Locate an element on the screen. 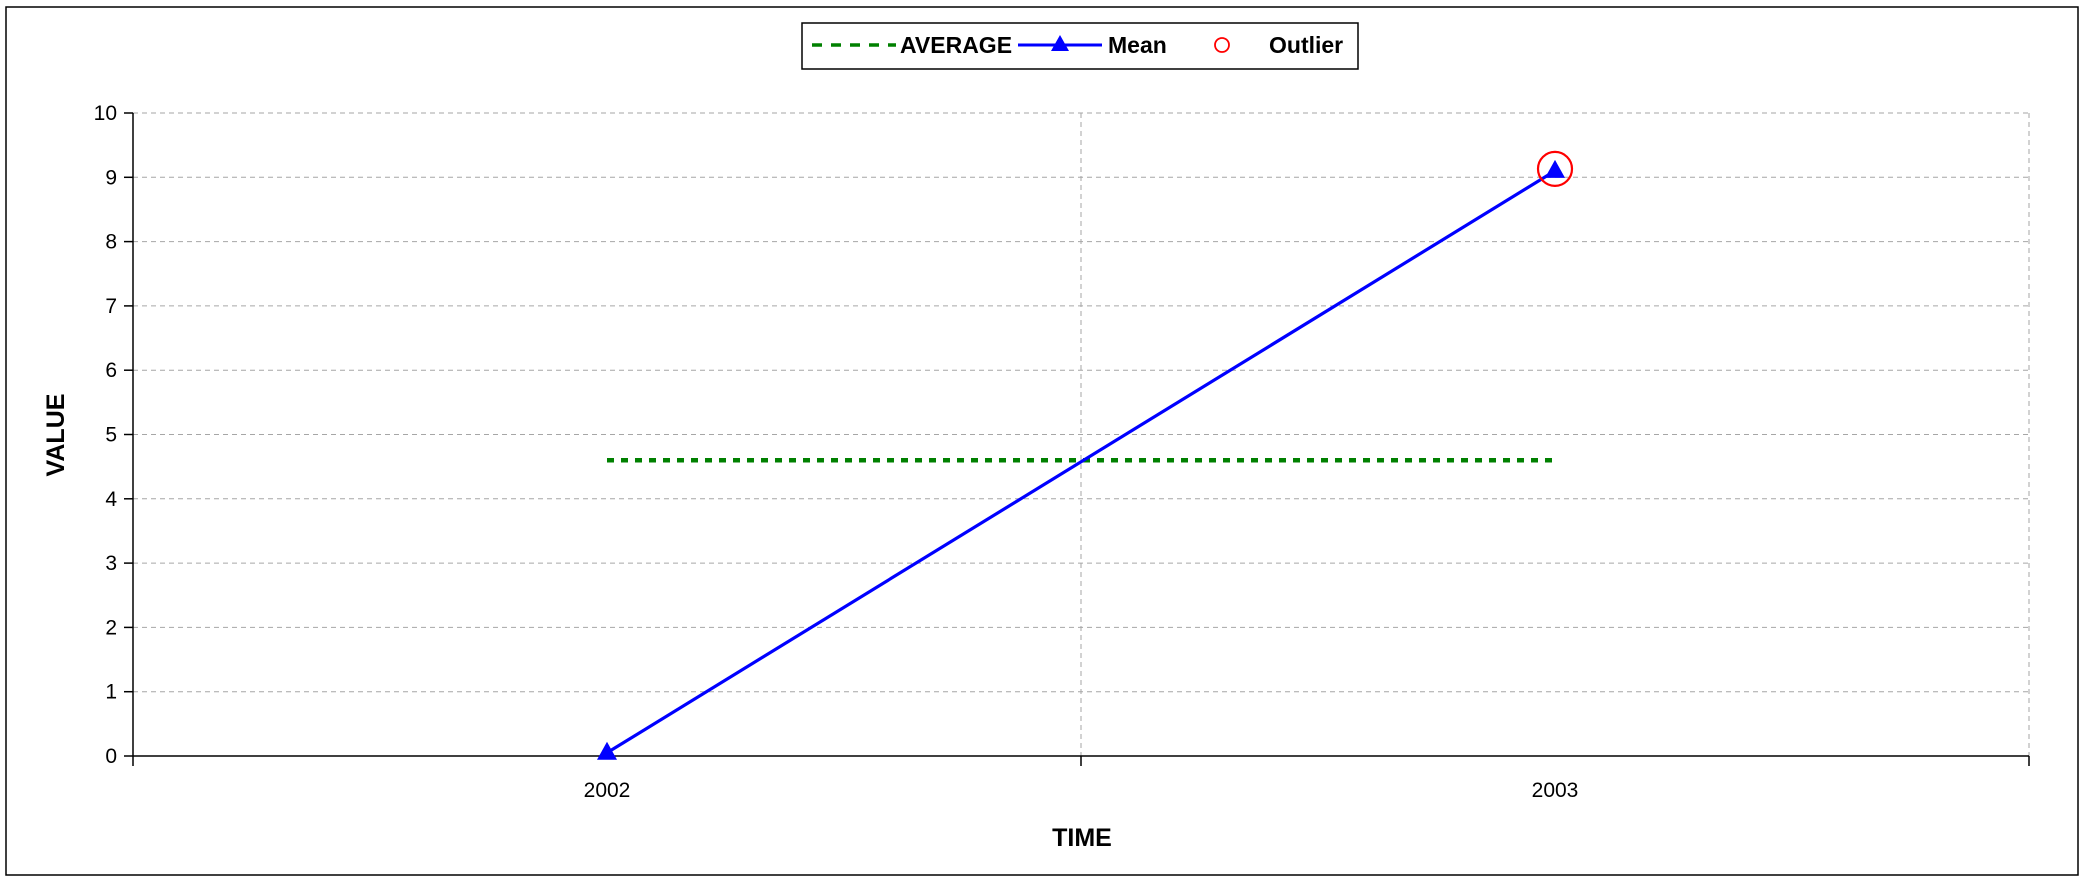  legend-item-outlier: Outlier is located at coordinates (1278, 45).